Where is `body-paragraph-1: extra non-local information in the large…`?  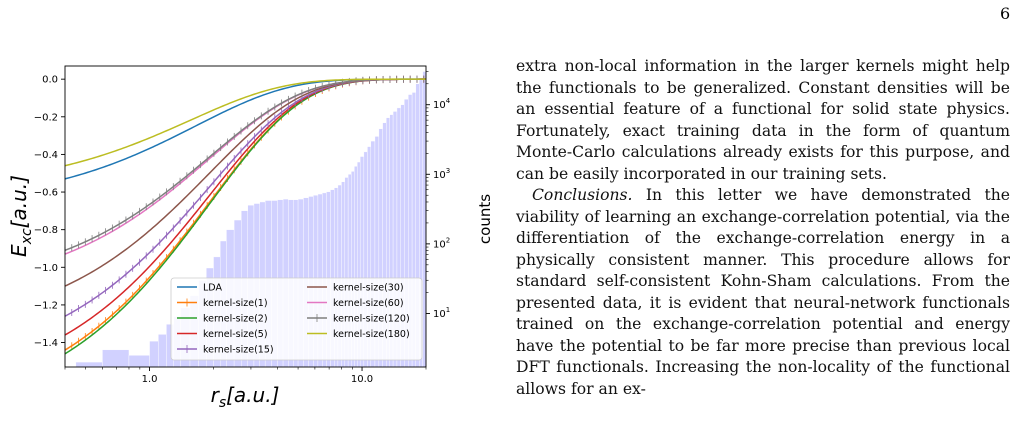
body-paragraph-1: extra non-local information in the large… is located at coordinates (763, 120).